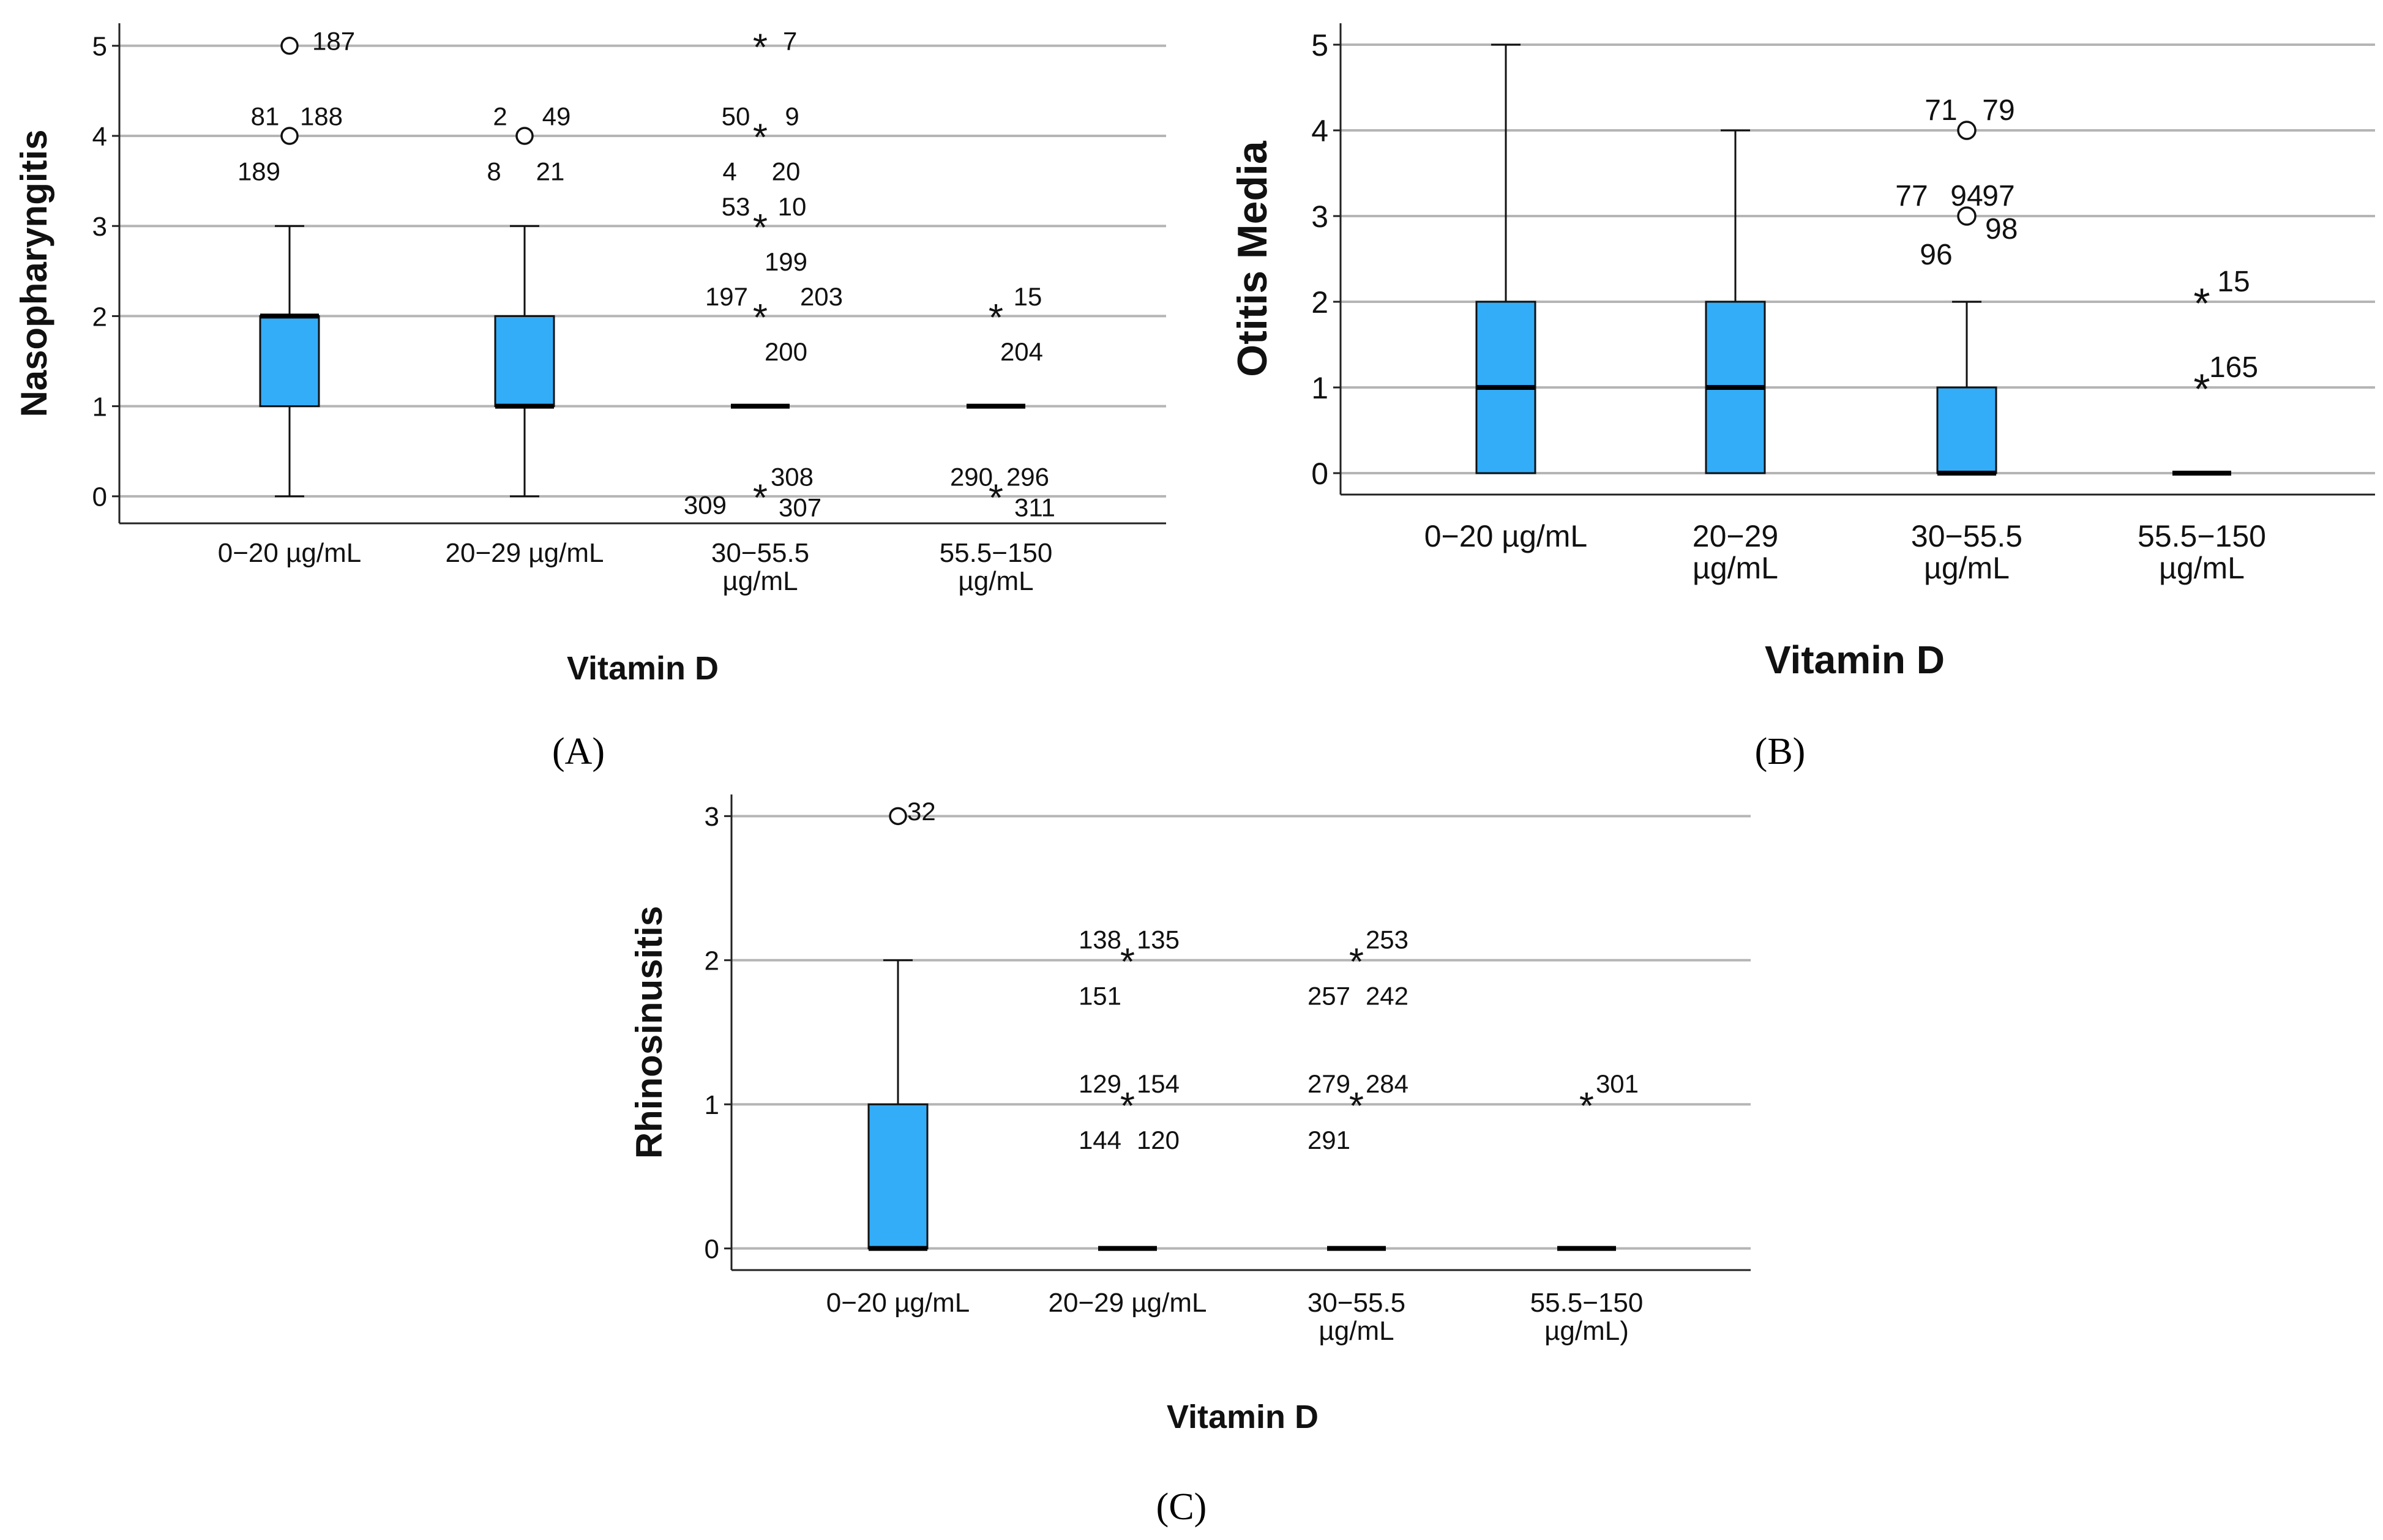  I want to click on y-axis-title: Nasopharyngitis, so click(33, 273).